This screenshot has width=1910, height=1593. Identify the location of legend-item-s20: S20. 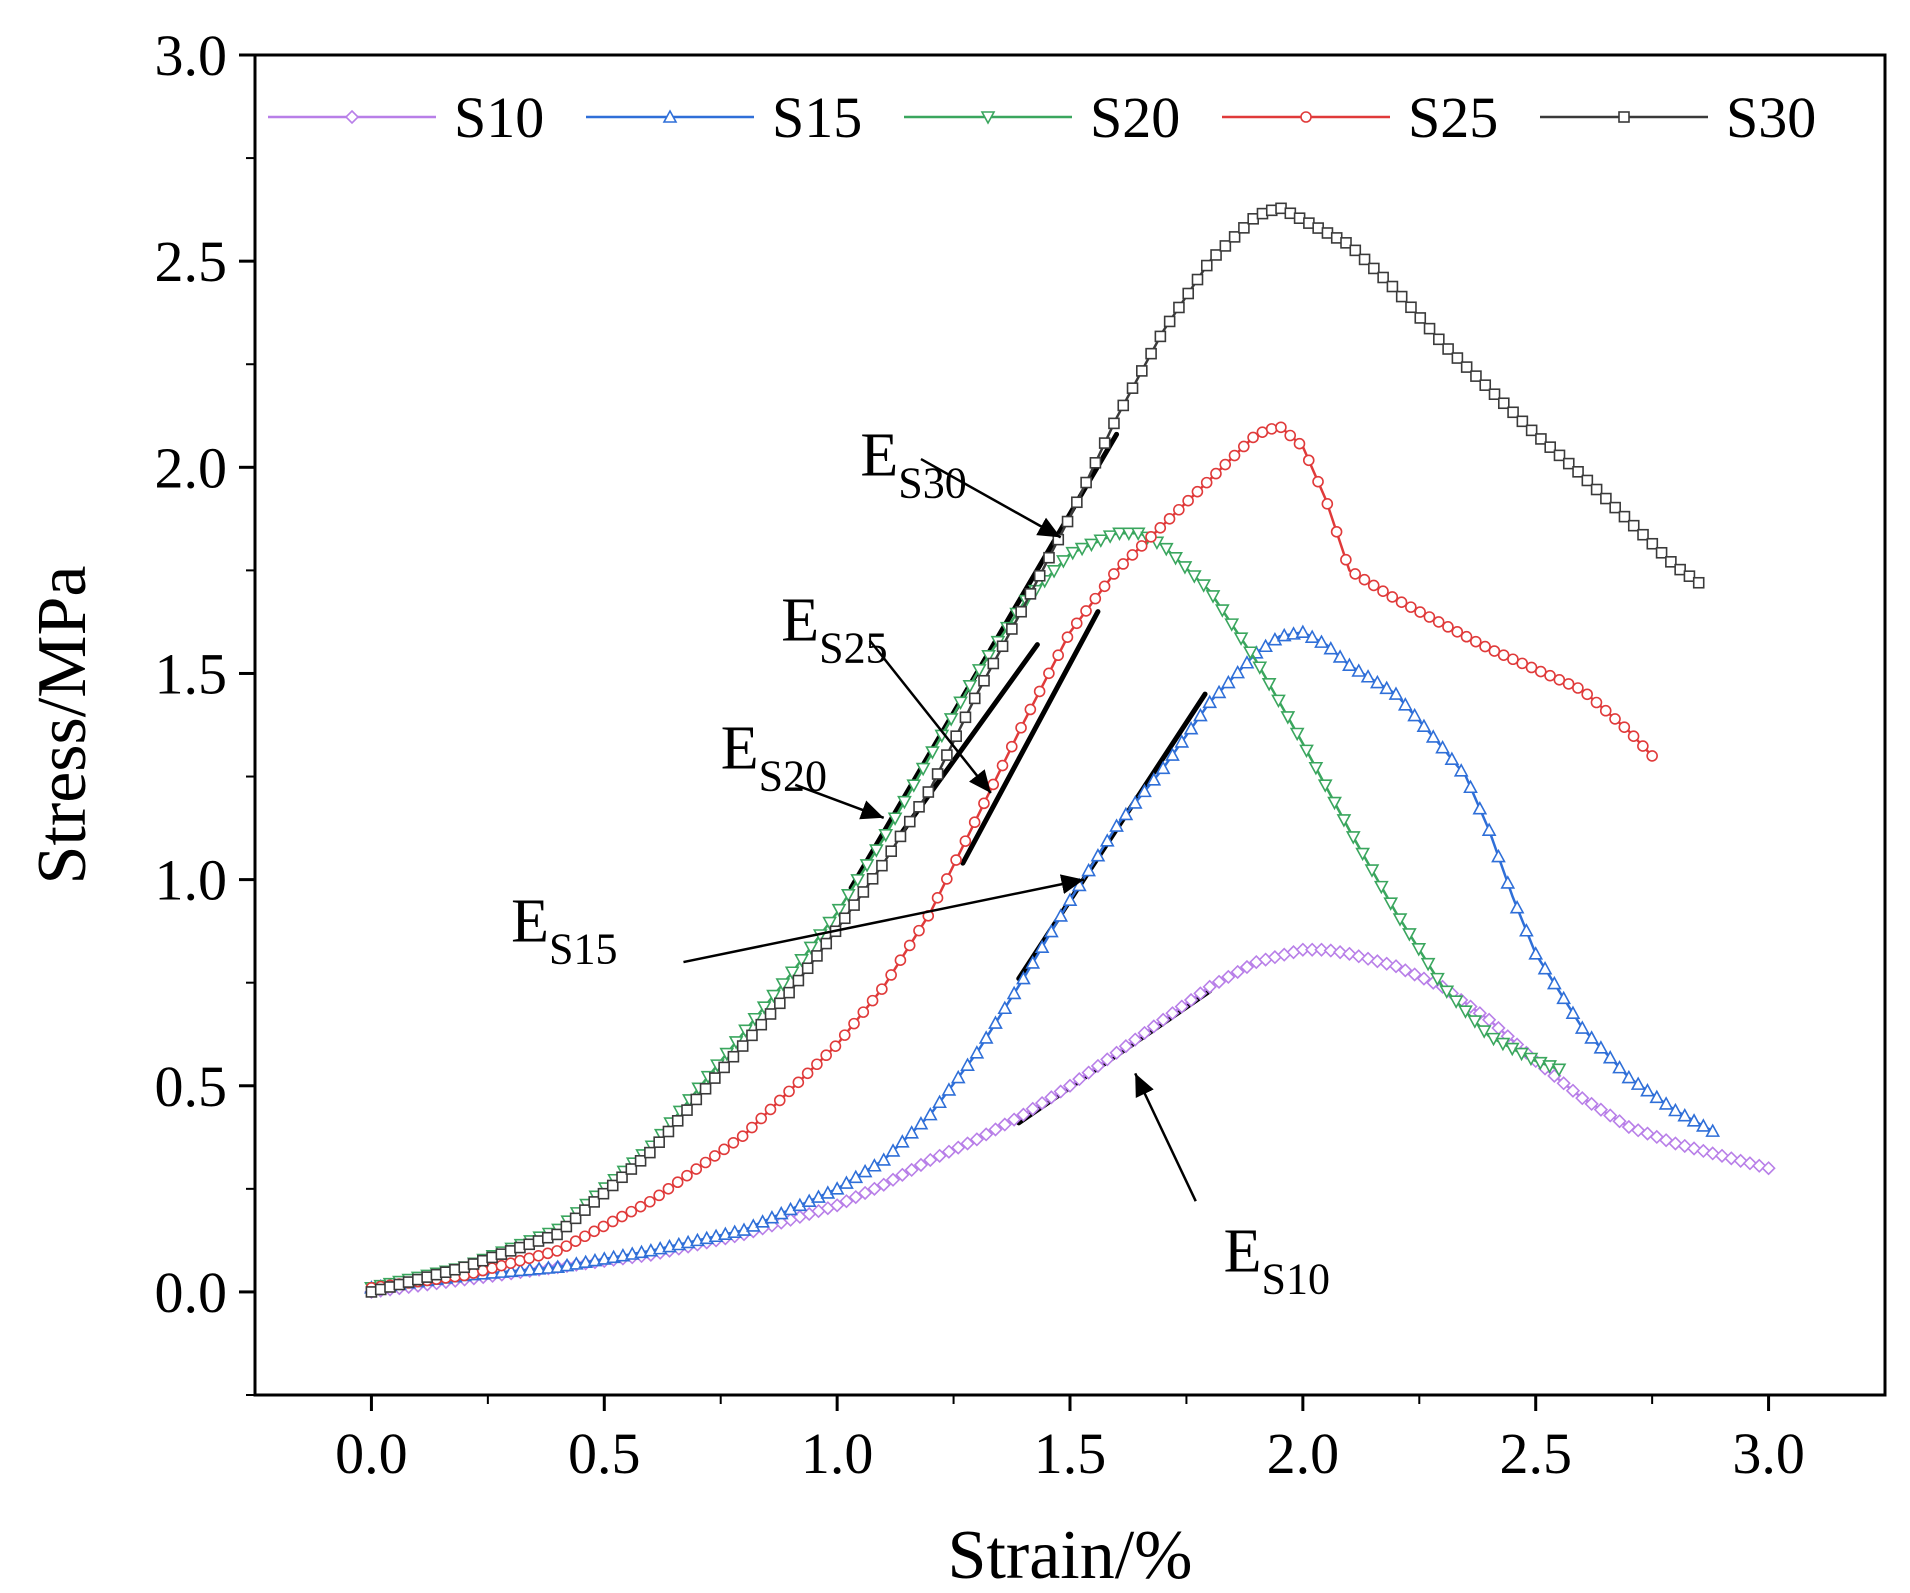
(1042, 117).